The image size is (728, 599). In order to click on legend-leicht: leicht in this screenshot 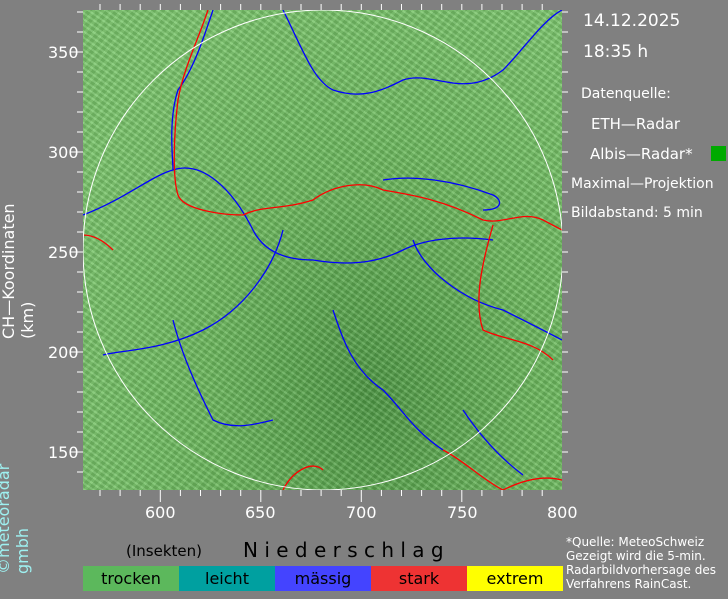, I will do `click(227, 578)`.